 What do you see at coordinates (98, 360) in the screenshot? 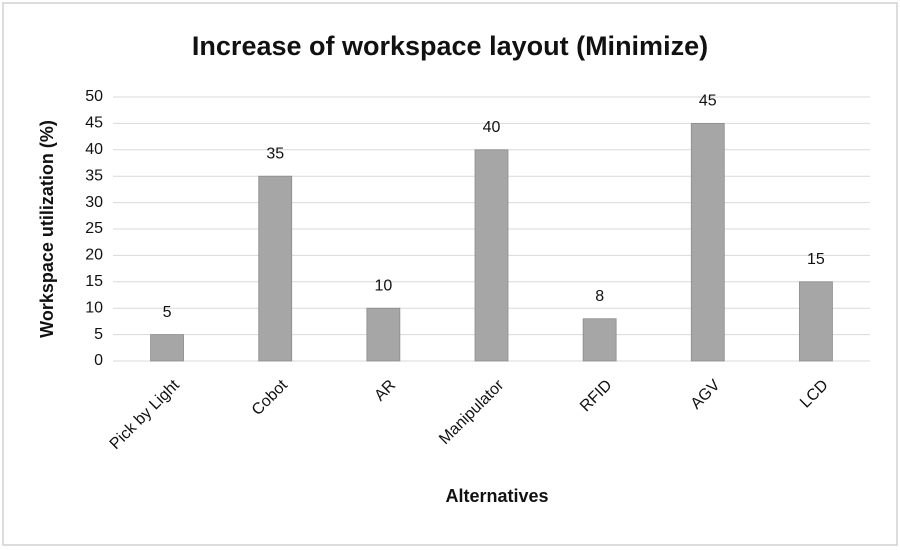
I see `y-tick-label: 0` at bounding box center [98, 360].